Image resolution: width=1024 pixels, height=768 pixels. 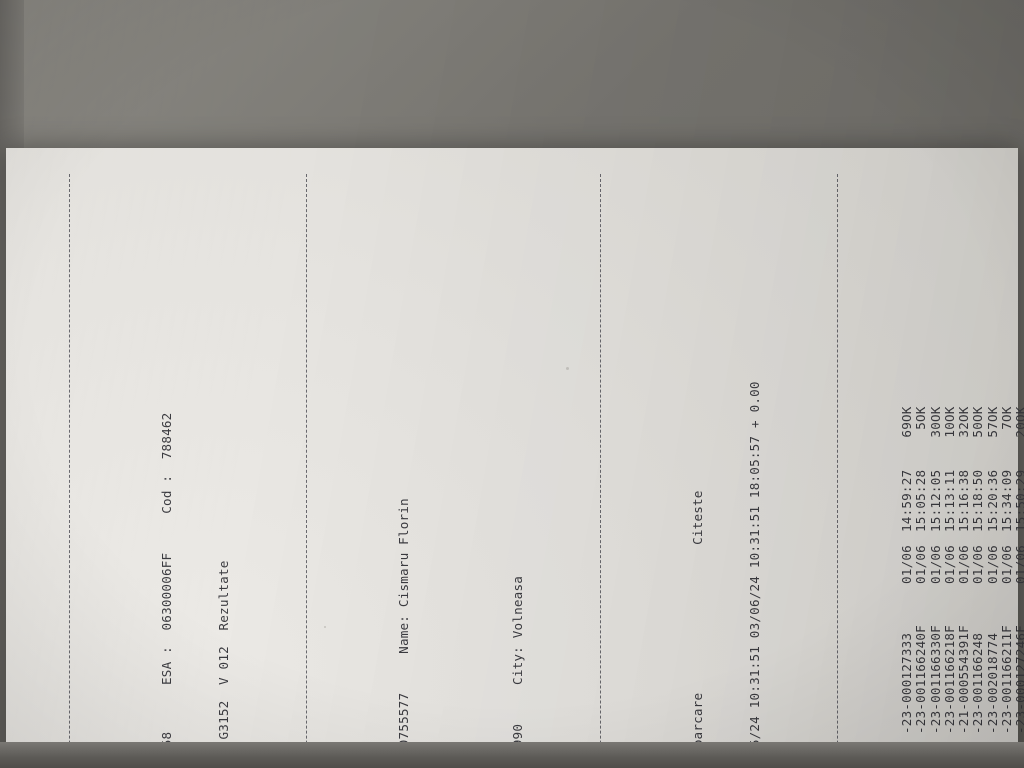 What do you see at coordinates (838, 471) in the screenshot?
I see `divider-after-timers` at bounding box center [838, 471].